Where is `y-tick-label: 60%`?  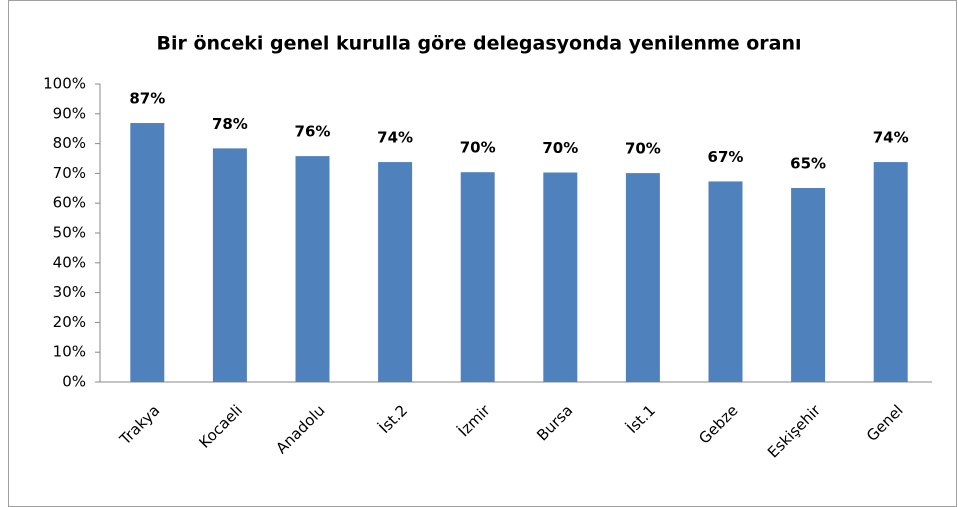 y-tick-label: 60% is located at coordinates (69, 203).